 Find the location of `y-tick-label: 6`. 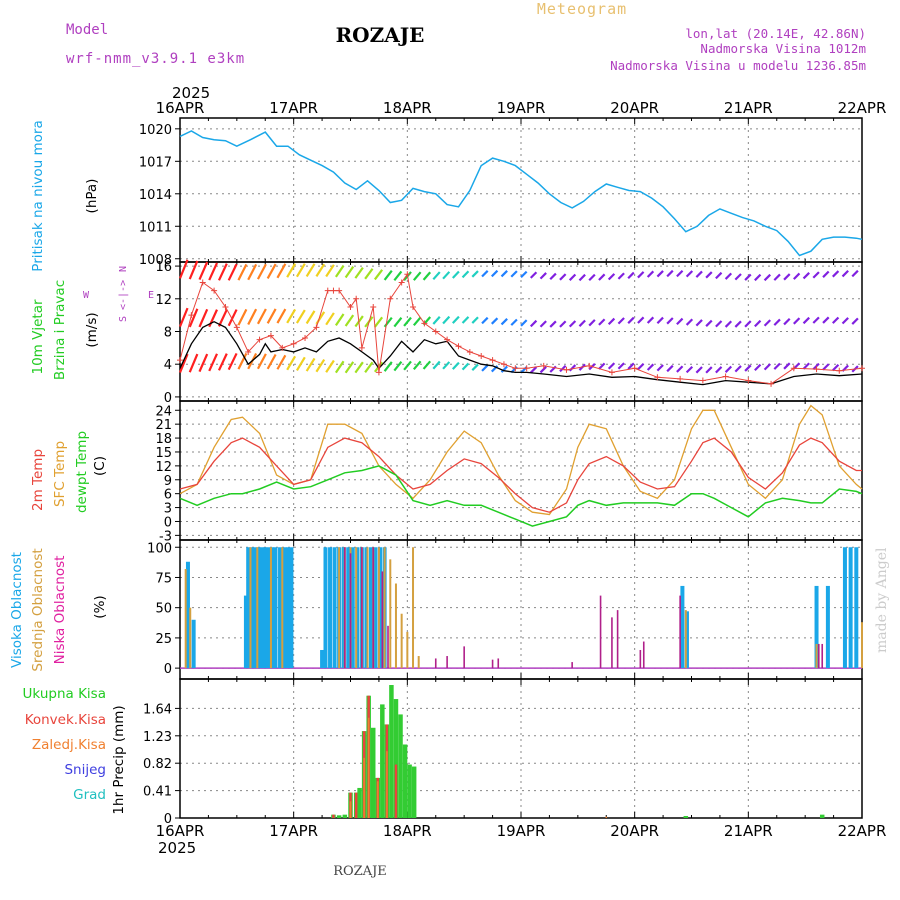

y-tick-label: 6 is located at coordinates (168, 495).